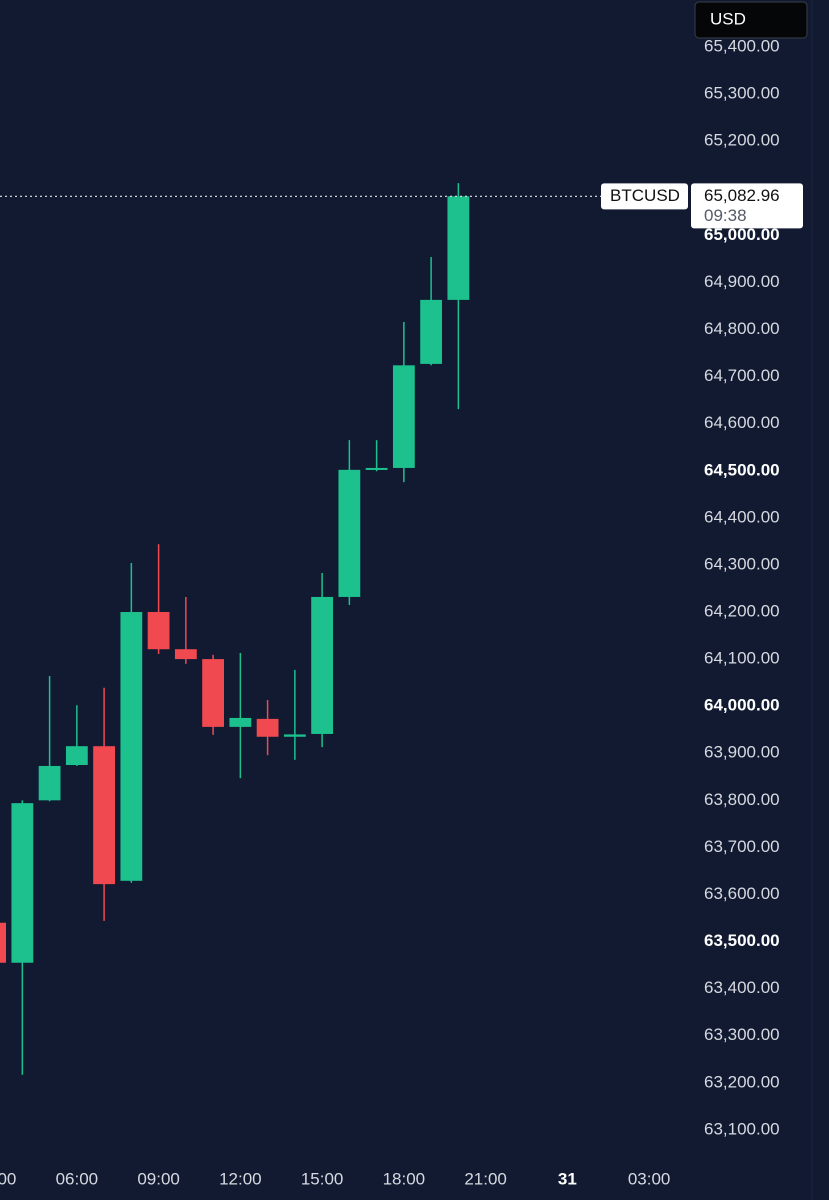  Describe the element at coordinates (742, 516) in the screenshot. I see `y-tick-label: 64,400.00` at that location.